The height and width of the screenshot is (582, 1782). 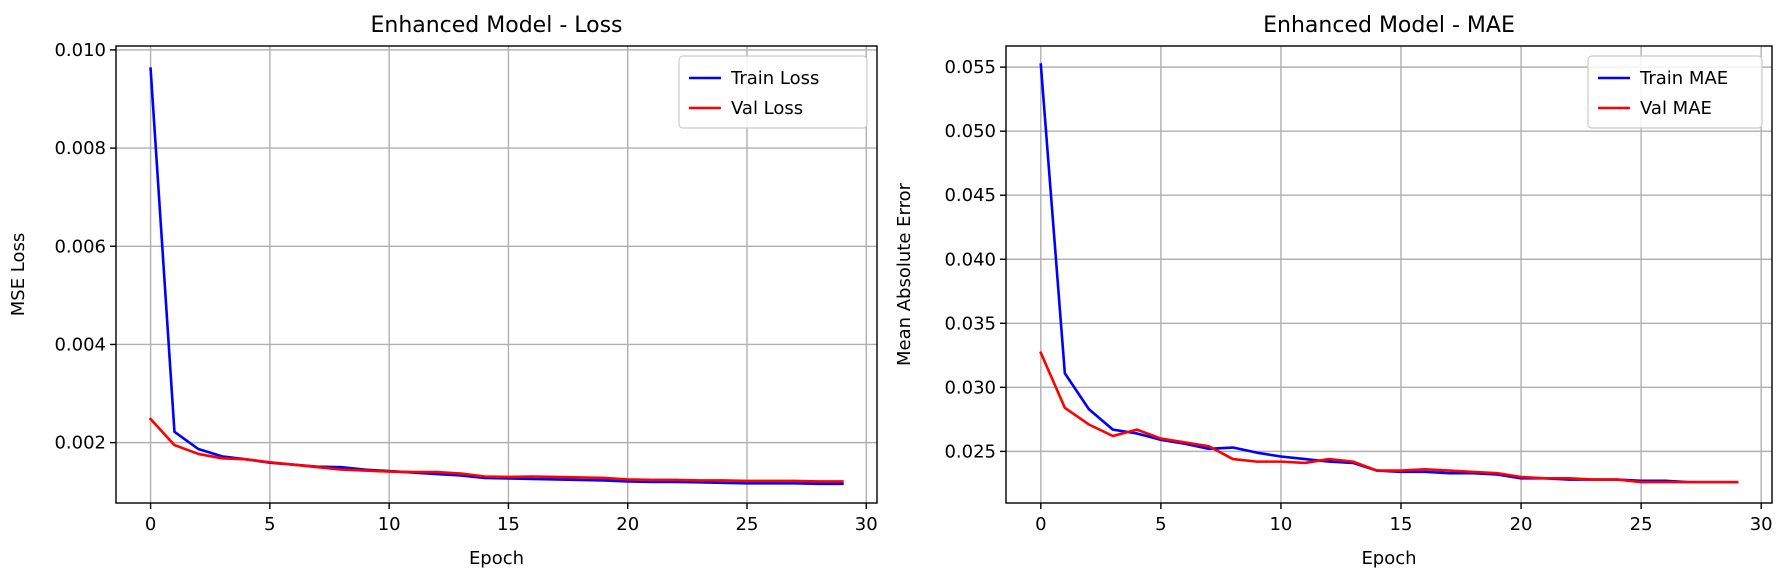 I want to click on y-tick-label: 0.008, so click(x=80, y=148).